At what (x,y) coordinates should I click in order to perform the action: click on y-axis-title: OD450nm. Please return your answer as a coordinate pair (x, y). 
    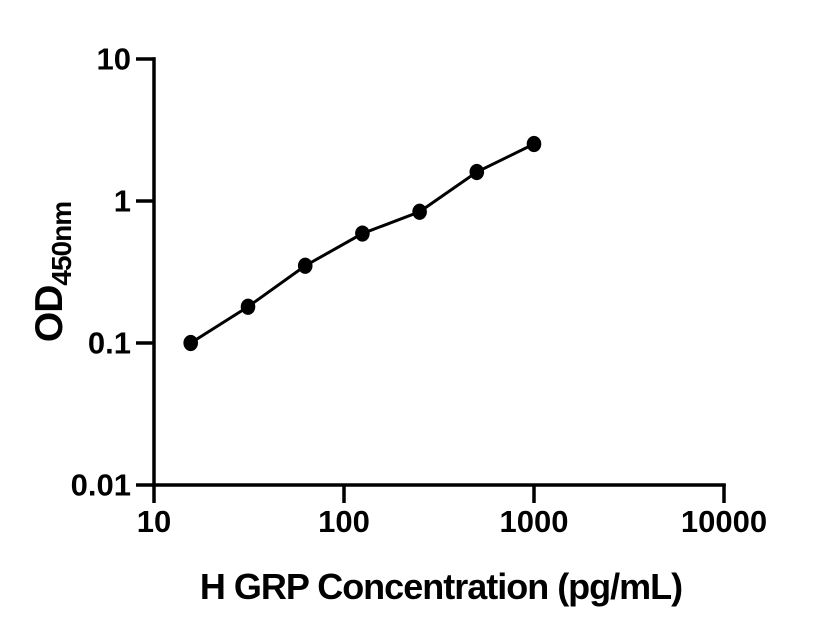
    Looking at the image, I should click on (52, 272).